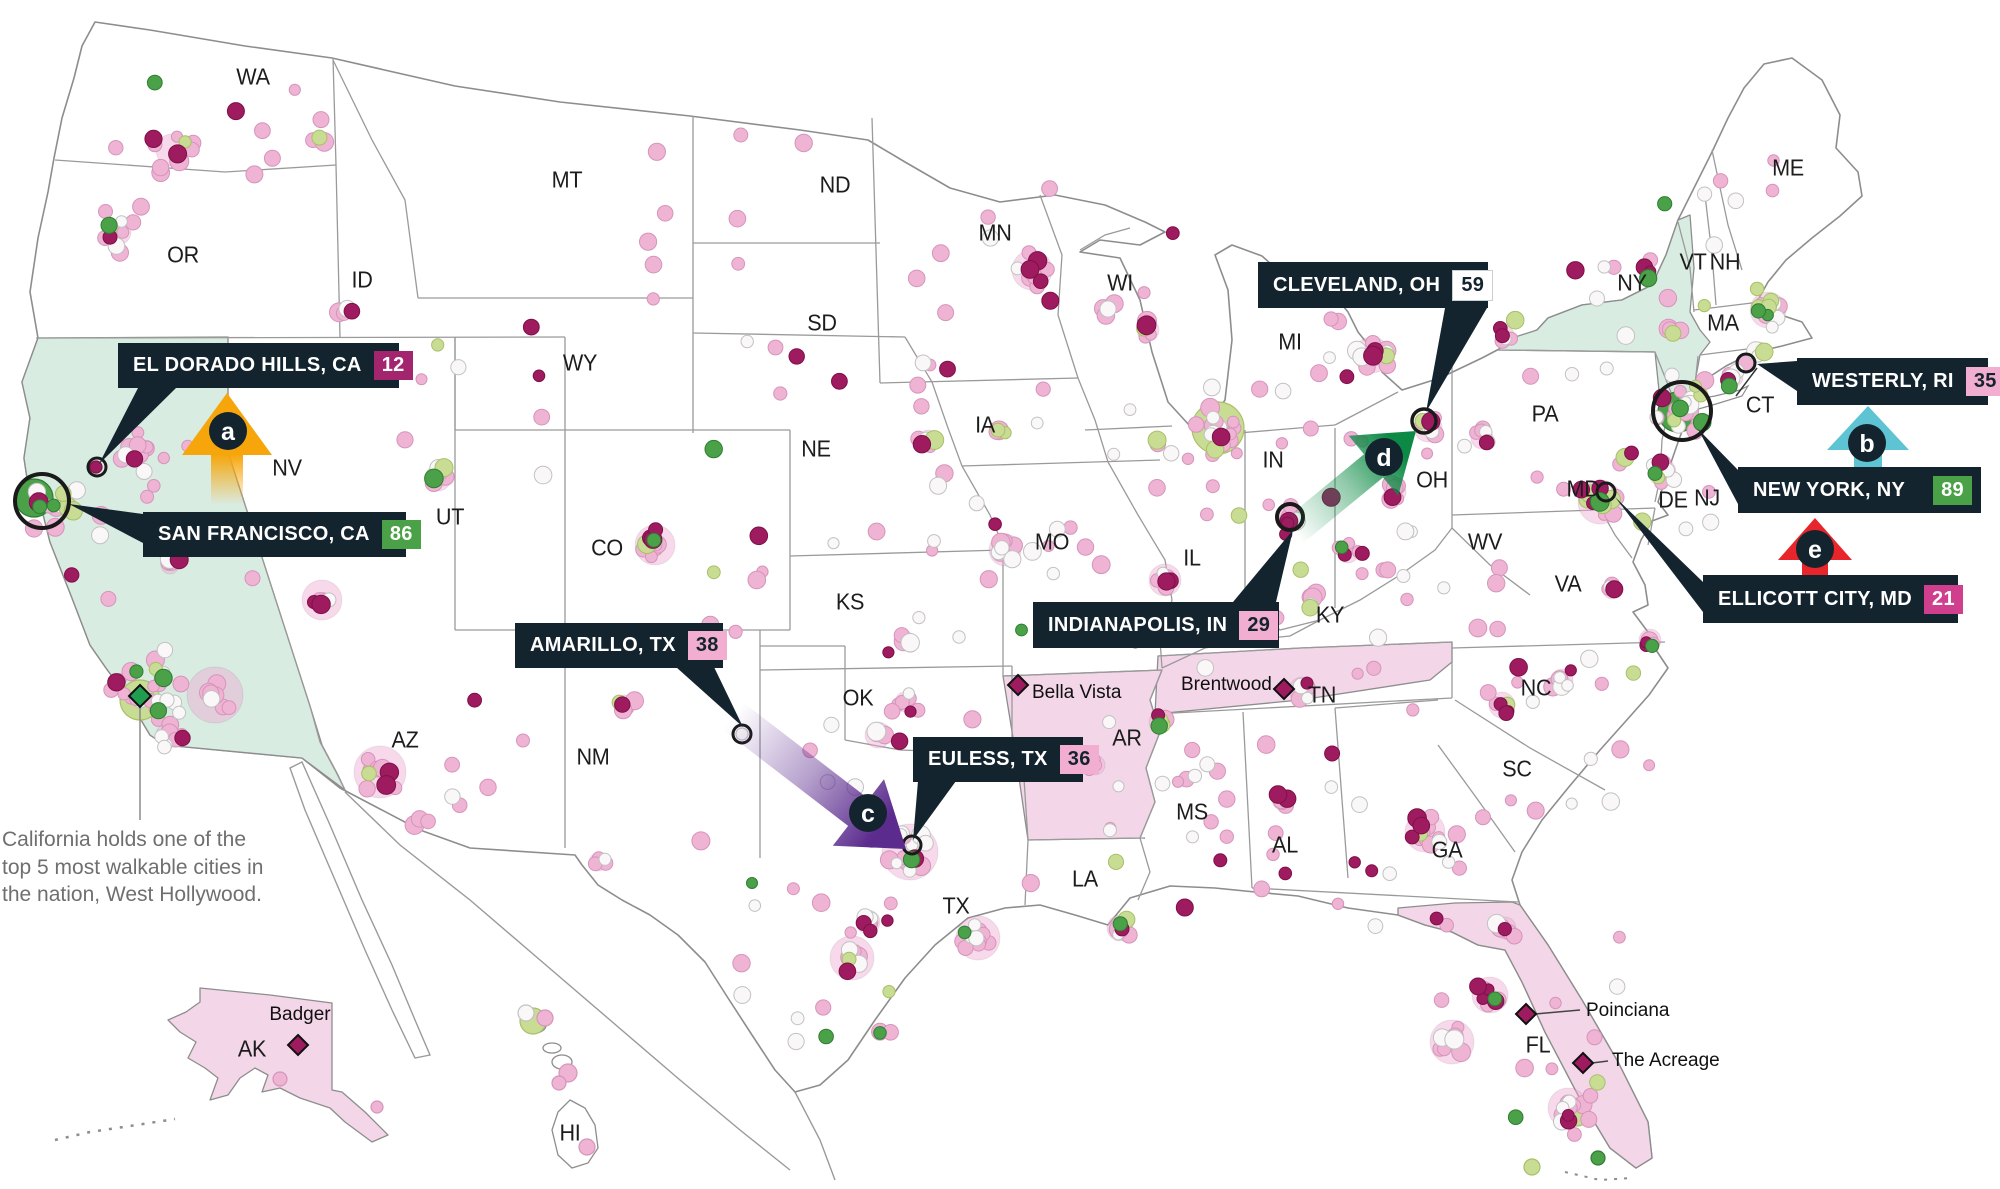 The image size is (2000, 1189). I want to click on state-shape-AK, so click(278, 1065).